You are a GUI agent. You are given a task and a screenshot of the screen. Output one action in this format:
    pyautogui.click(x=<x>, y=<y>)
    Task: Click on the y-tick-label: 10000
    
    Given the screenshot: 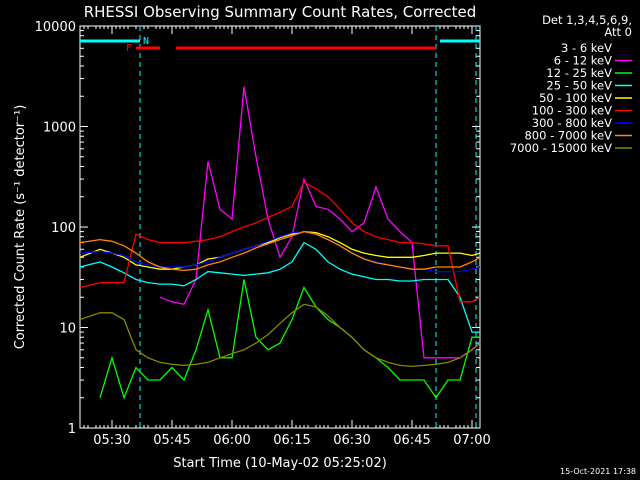 What is the action you would take?
    pyautogui.click(x=55, y=27)
    